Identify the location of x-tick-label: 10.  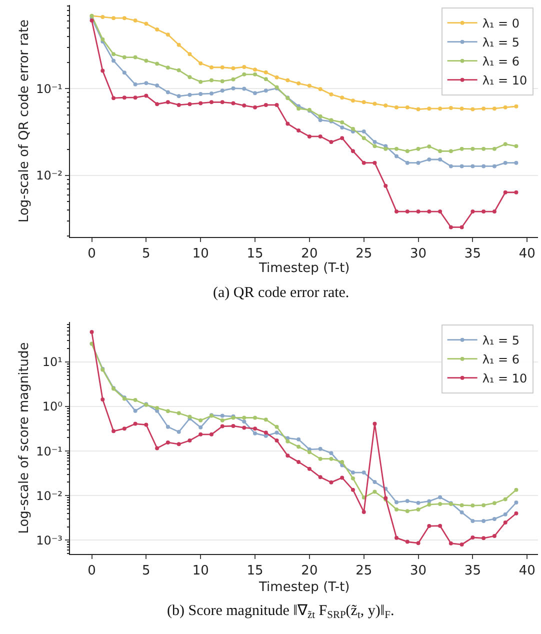
(200, 571).